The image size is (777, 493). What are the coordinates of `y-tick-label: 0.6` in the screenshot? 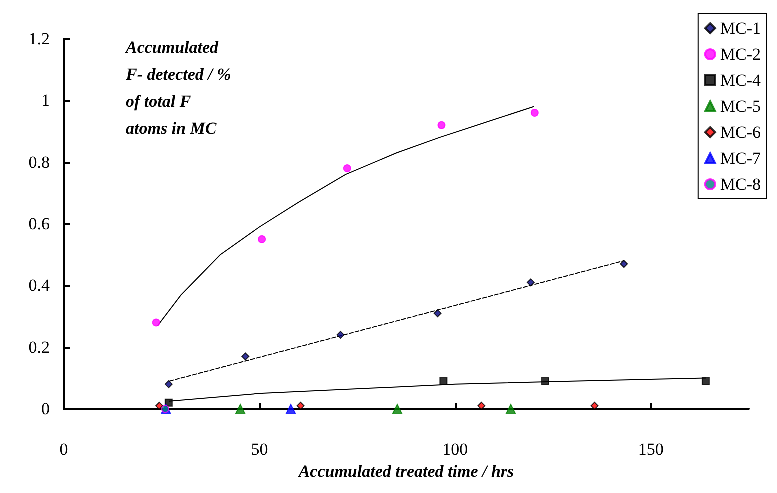 It's located at (39, 224).